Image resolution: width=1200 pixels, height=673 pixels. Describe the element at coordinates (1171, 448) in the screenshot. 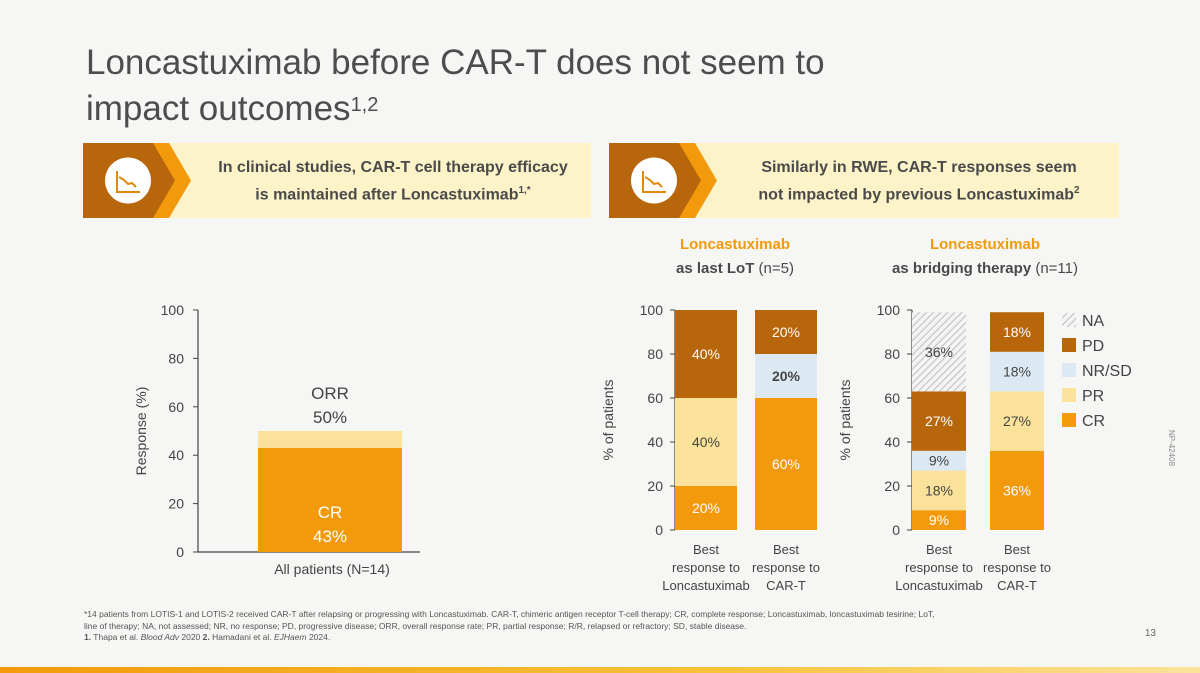

I see `side-code: NP-42408` at that location.